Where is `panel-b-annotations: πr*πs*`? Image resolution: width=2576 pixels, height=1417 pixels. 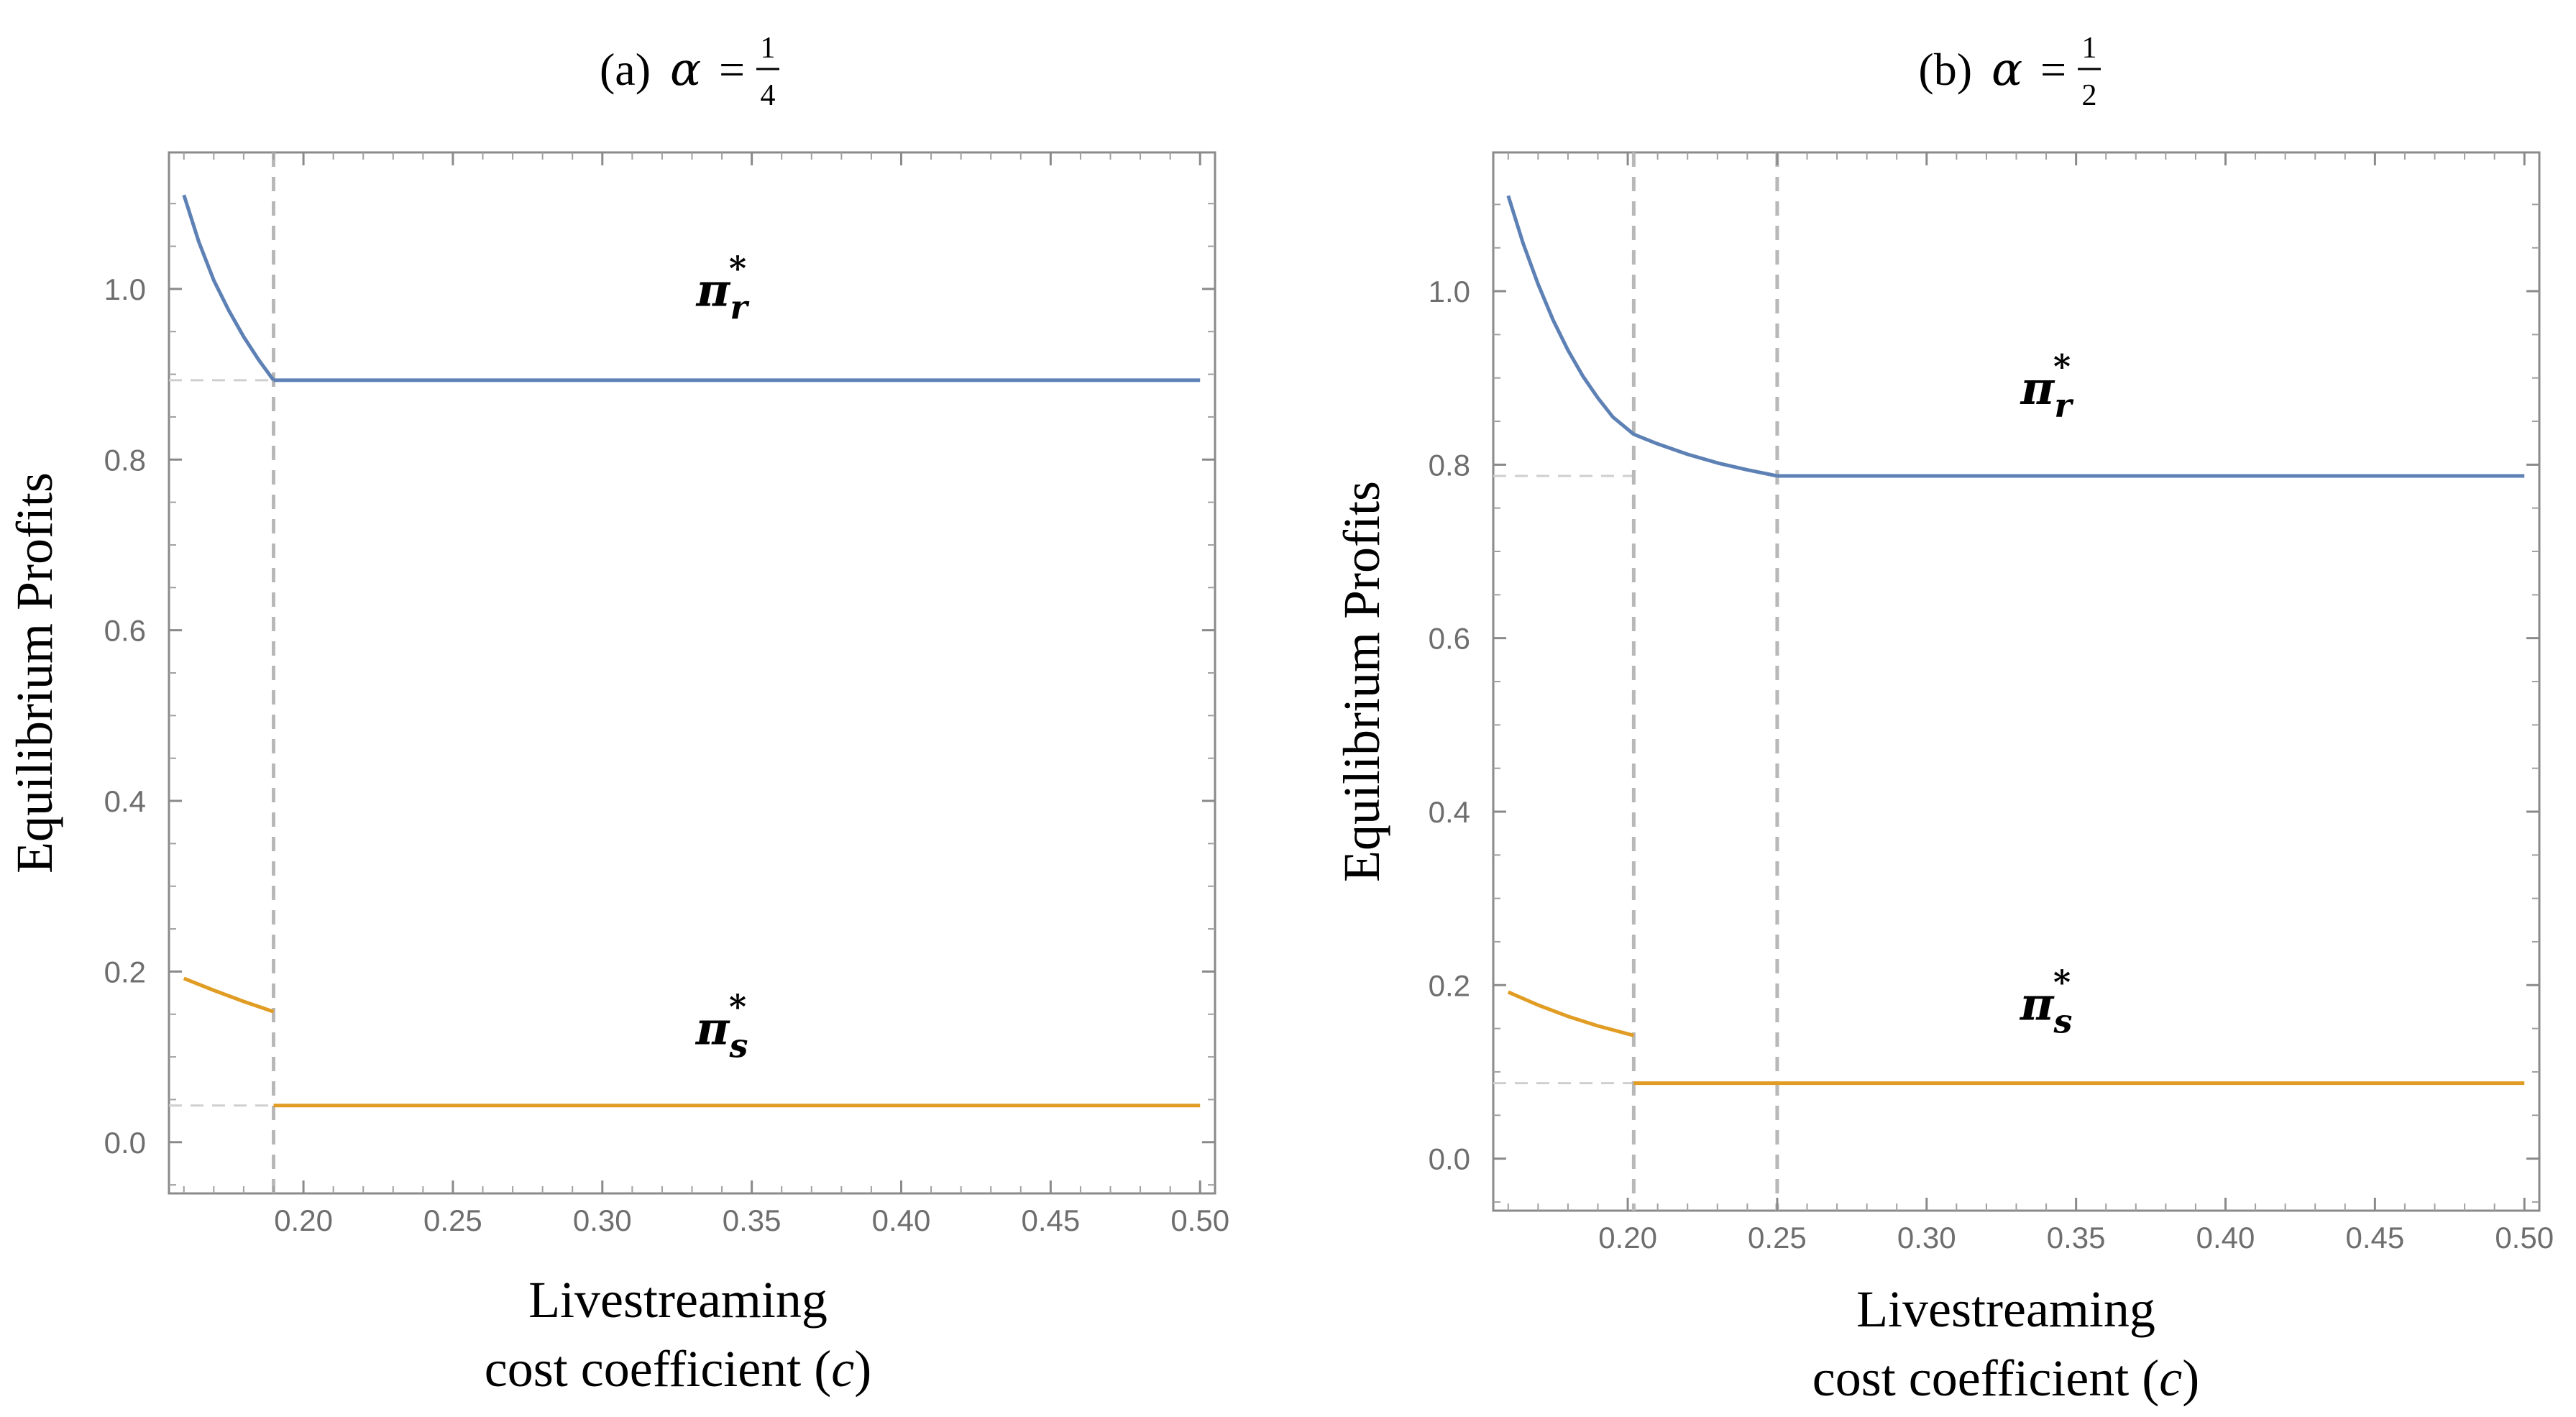
panel-b-annotations: πr*πs* is located at coordinates (2047, 694).